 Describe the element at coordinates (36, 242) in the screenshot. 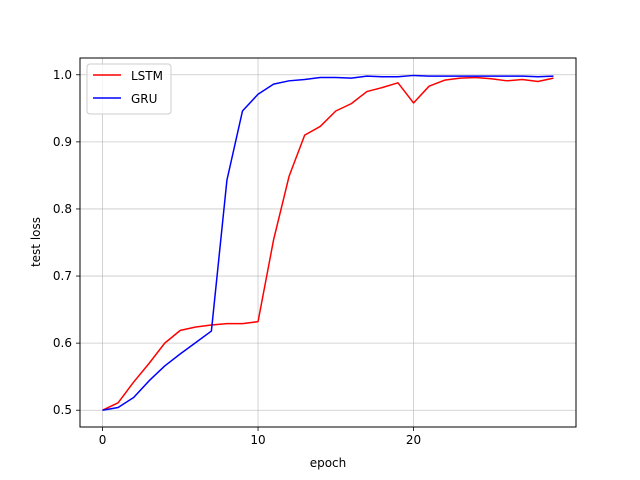

I see `y-axis-label: test loss` at that location.